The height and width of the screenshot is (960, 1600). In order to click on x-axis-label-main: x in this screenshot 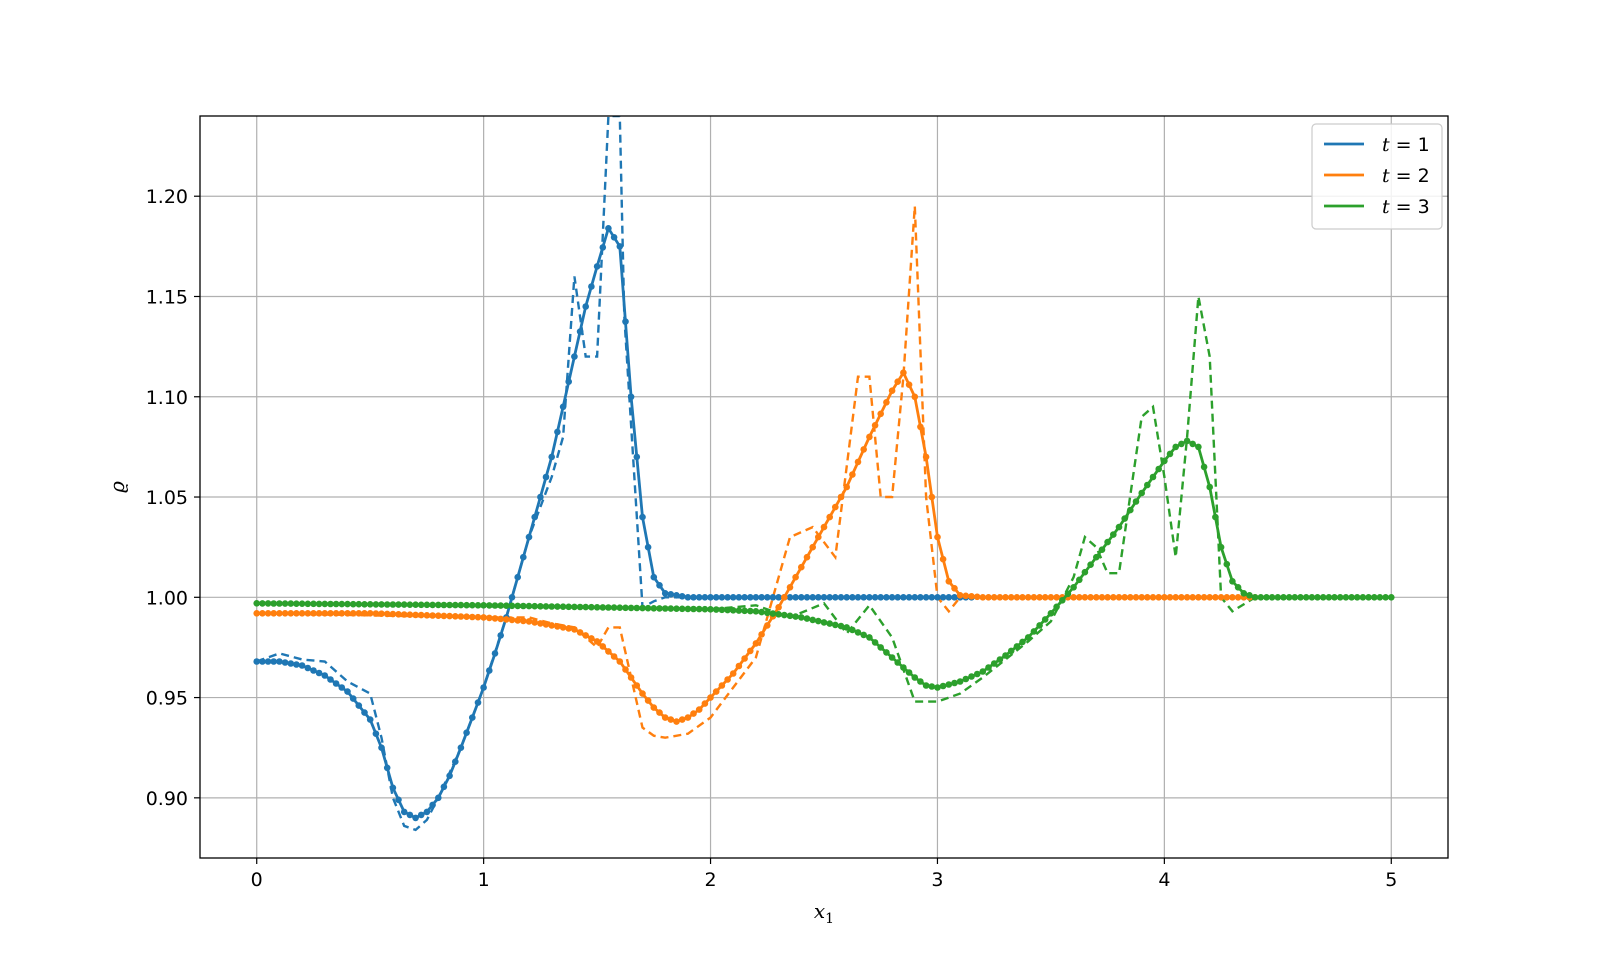, I will do `click(819, 911)`.